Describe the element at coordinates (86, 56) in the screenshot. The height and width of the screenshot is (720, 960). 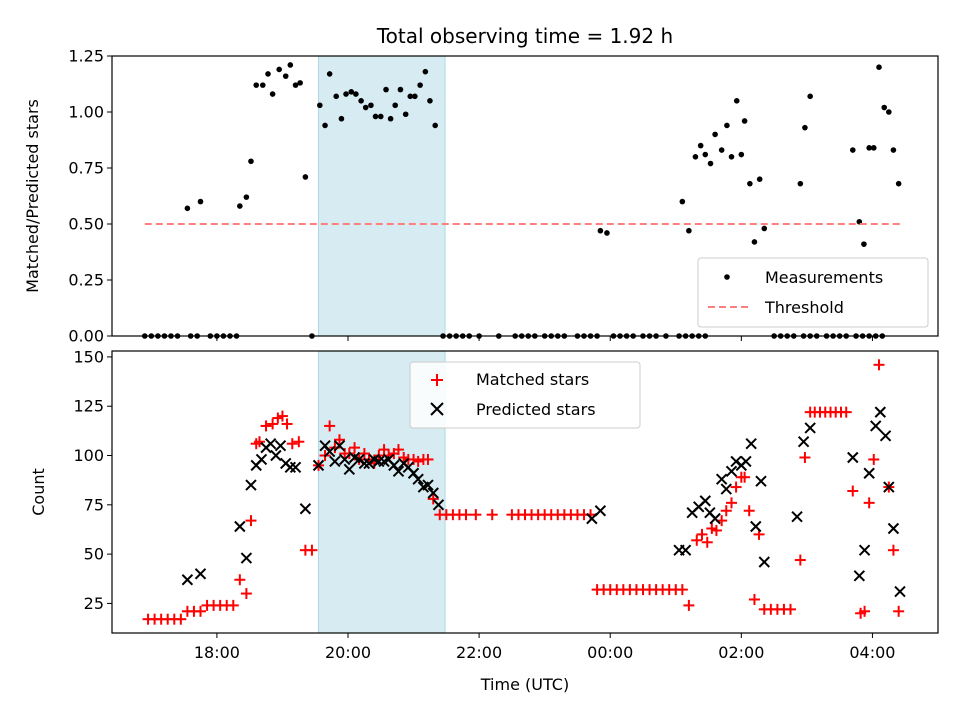
I see `top-y-tick-label: 1.25` at that location.